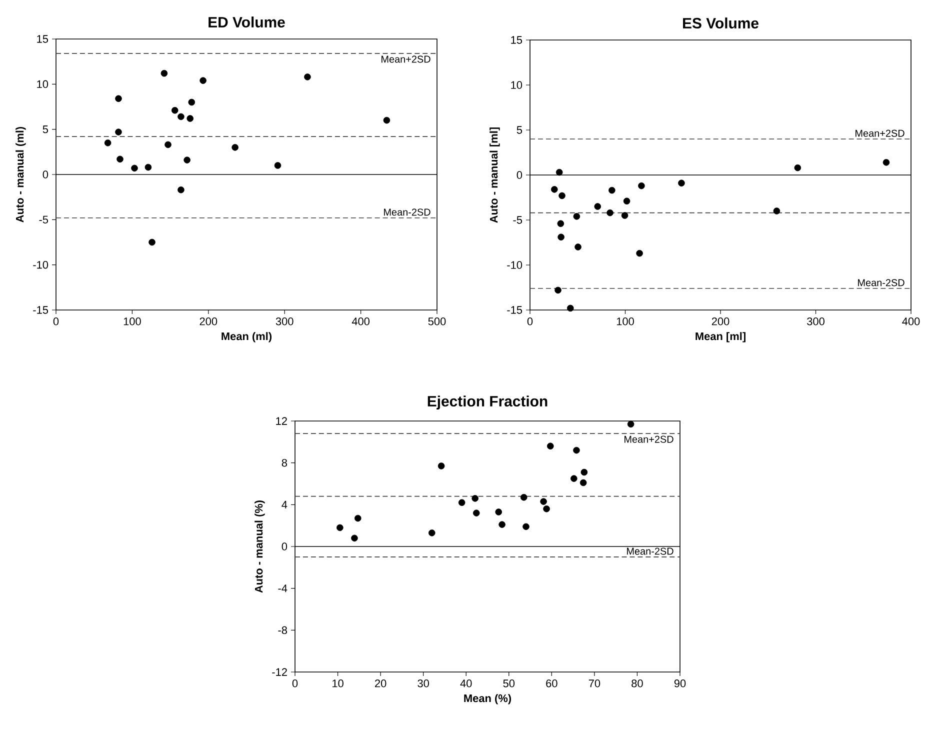  Describe the element at coordinates (509, 684) in the screenshot. I see `x-tick-label: 50` at that location.